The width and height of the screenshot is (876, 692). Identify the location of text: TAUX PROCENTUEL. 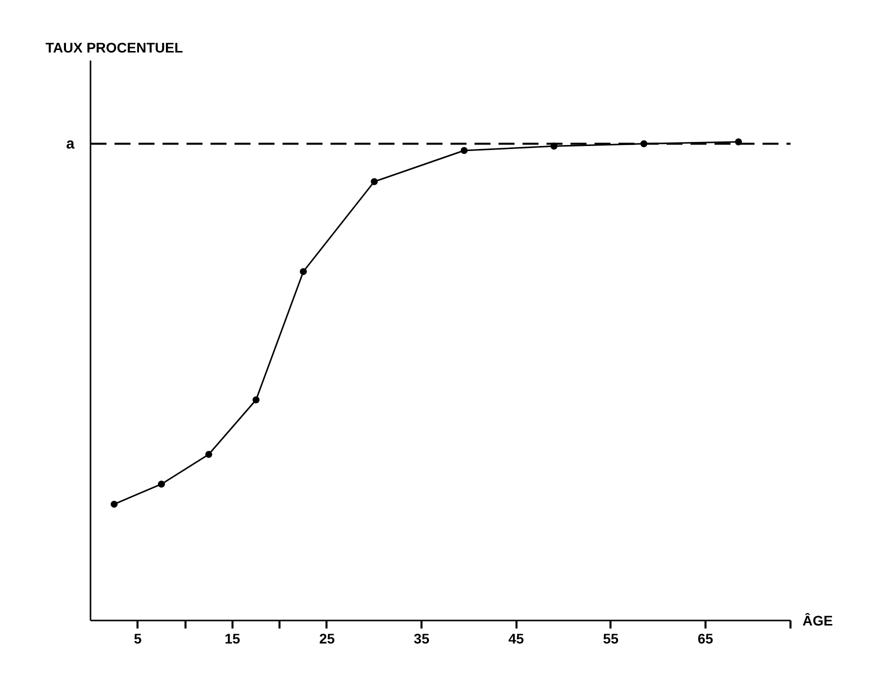
(115, 48).